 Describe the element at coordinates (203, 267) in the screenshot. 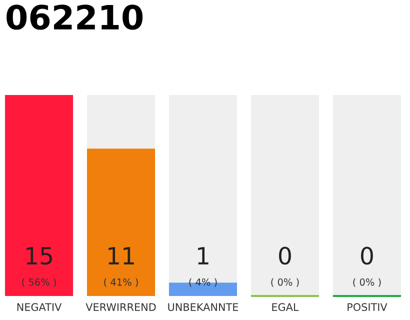

I see `data-label: 1 ( 4% )` at that location.